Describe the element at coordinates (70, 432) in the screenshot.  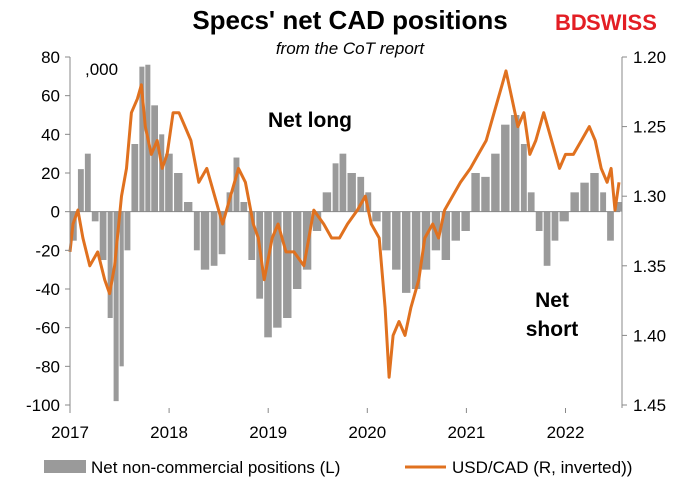
I see `x-tick-label: 2017` at that location.